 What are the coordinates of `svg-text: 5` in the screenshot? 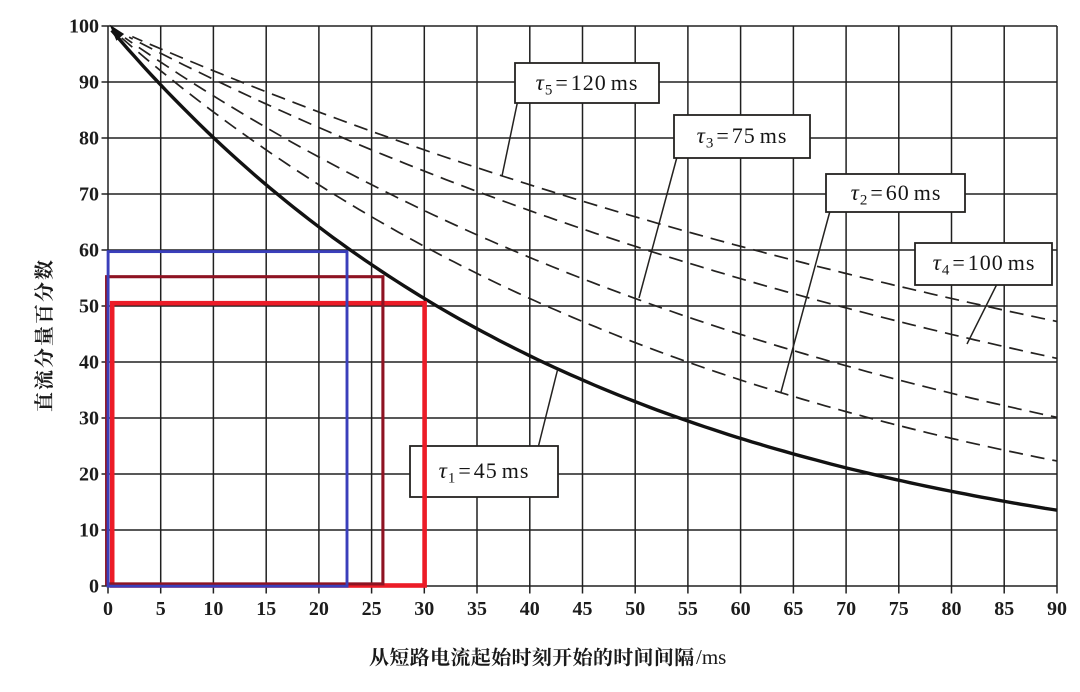 It's located at (161, 609).